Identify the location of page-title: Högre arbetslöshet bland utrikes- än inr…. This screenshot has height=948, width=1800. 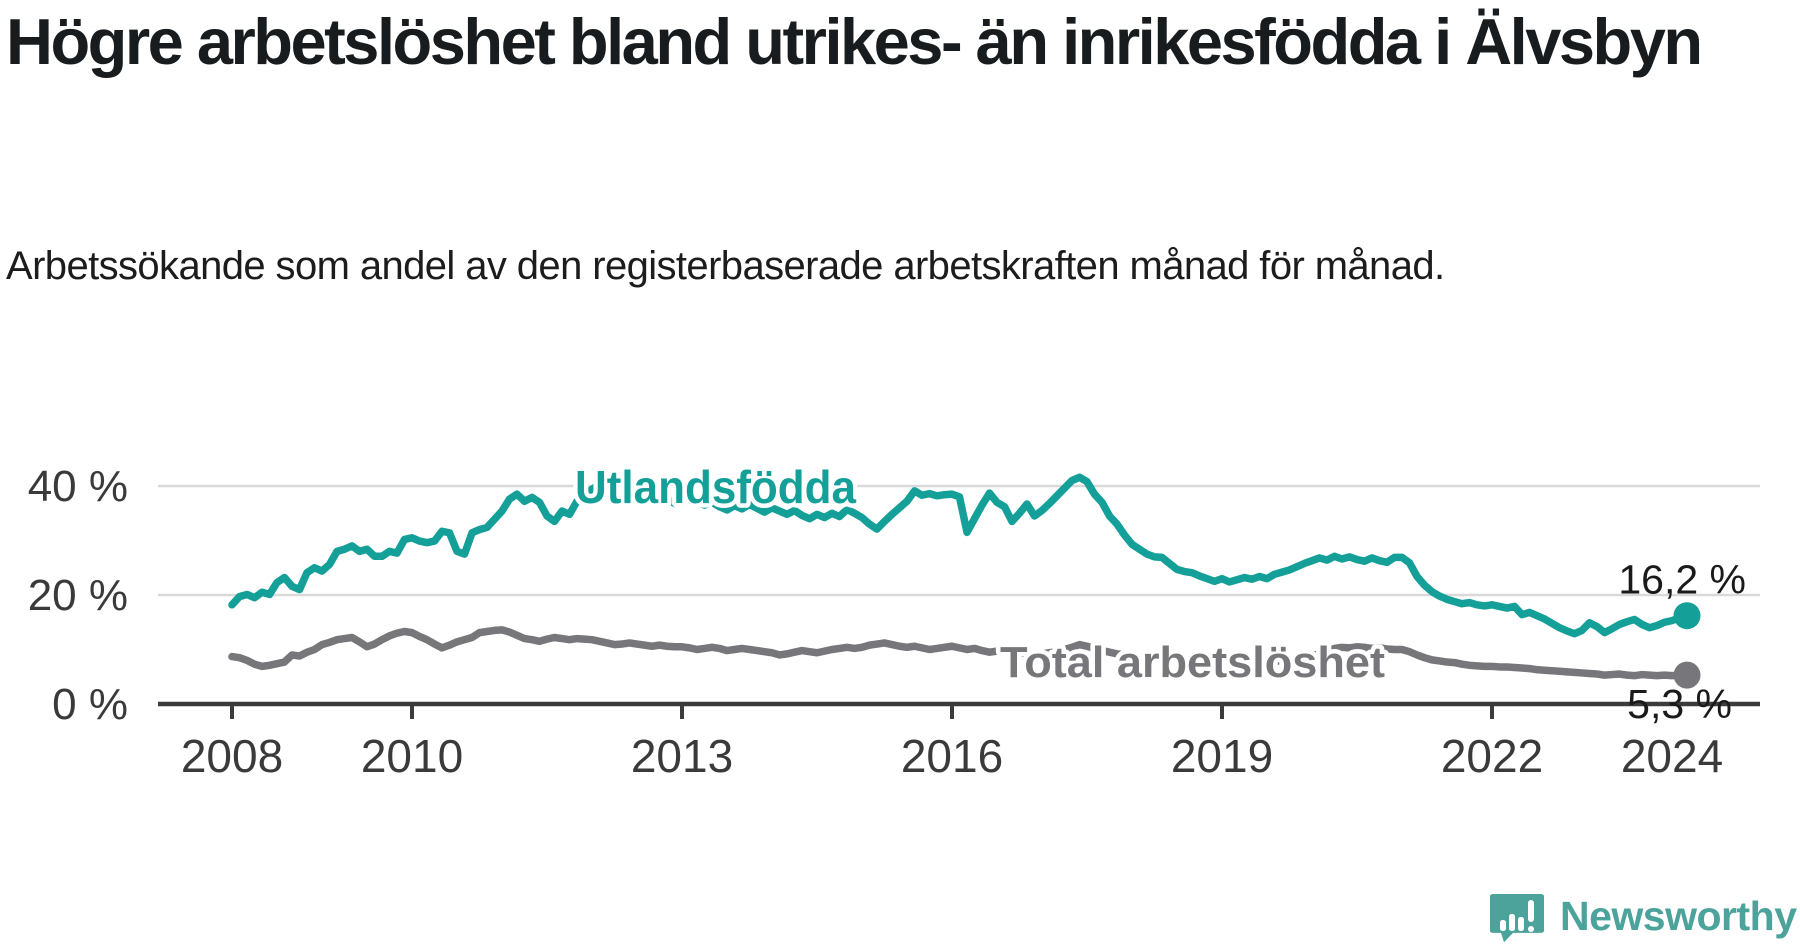
(854, 41).